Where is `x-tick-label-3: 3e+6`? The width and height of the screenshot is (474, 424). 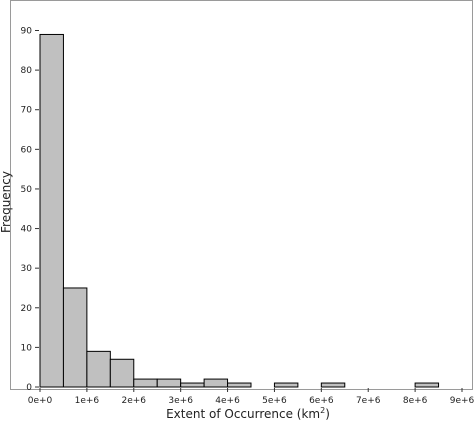 x-tick-label-3: 3e+6 is located at coordinates (180, 401).